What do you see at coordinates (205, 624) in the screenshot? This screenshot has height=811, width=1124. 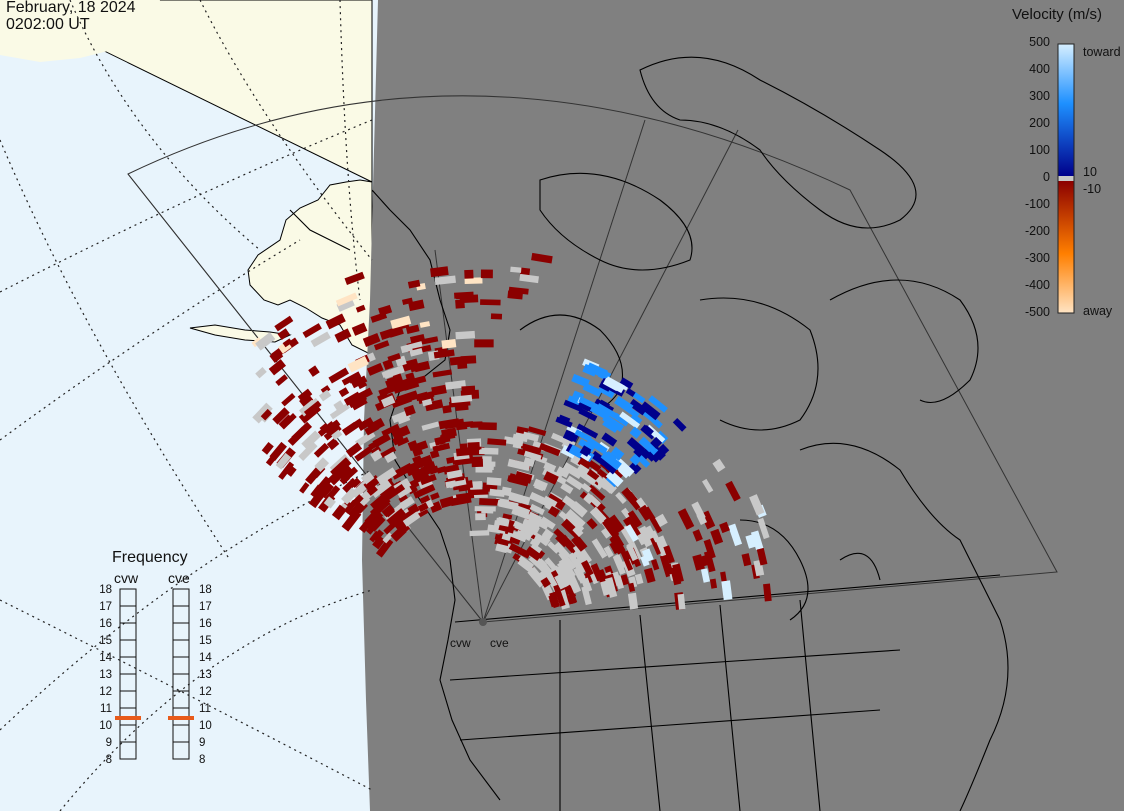 I see `frequency-tick-right: 16` at bounding box center [205, 624].